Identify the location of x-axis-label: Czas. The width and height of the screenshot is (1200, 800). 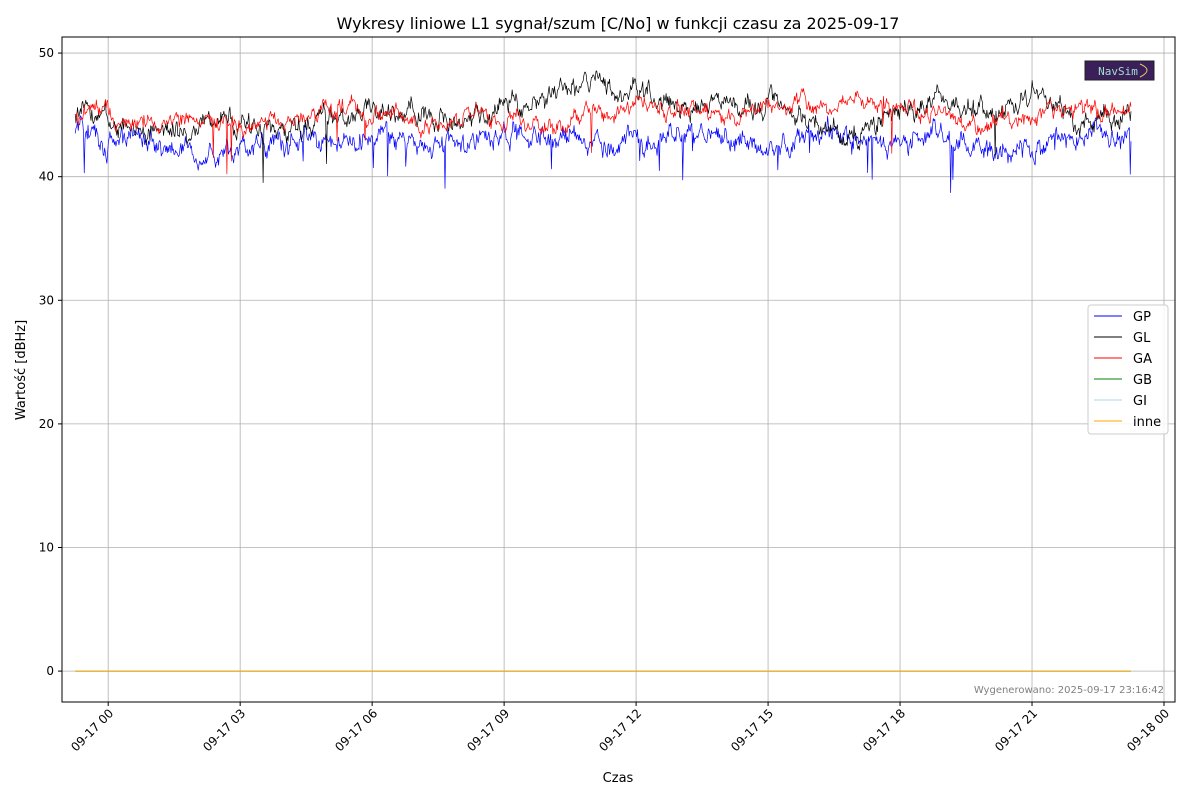
(618, 778).